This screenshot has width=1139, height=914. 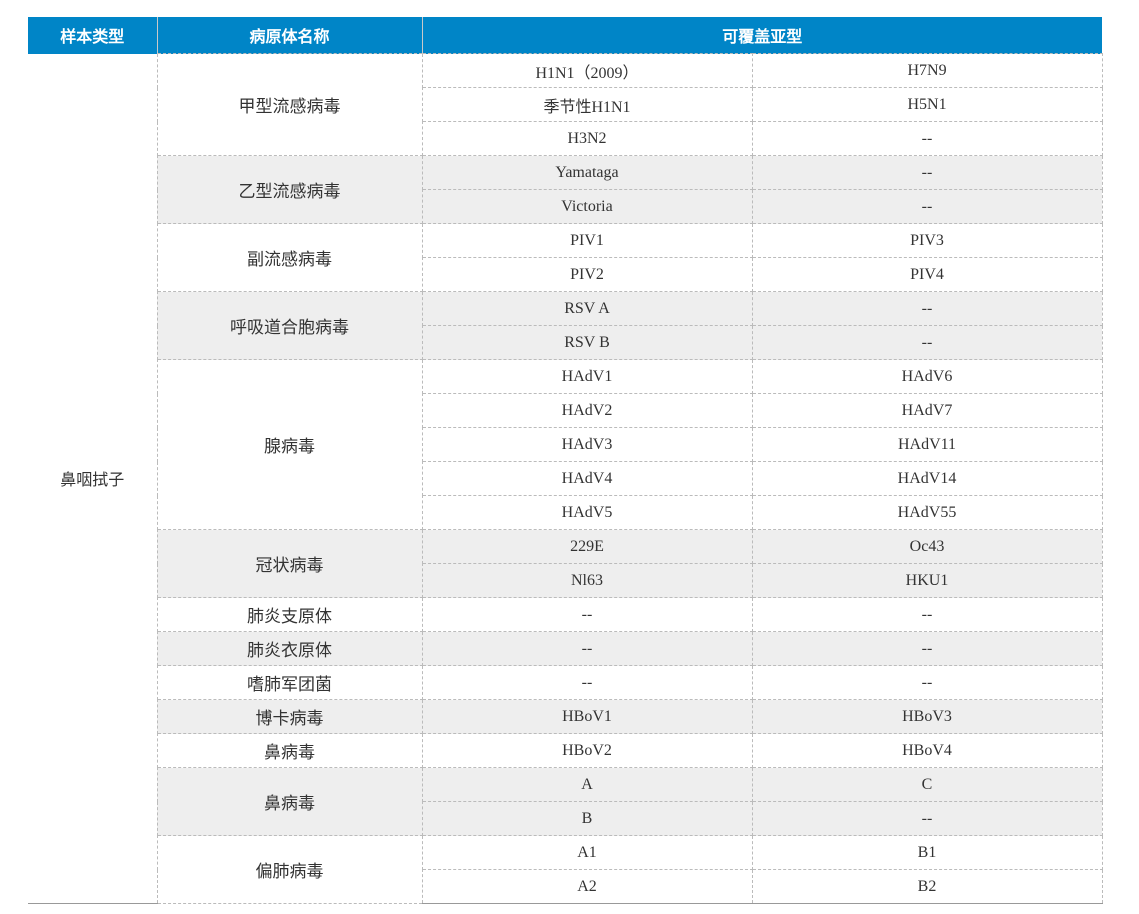 I want to click on table-row: 冠状病毒 229E Oc43, so click(x=565, y=563).